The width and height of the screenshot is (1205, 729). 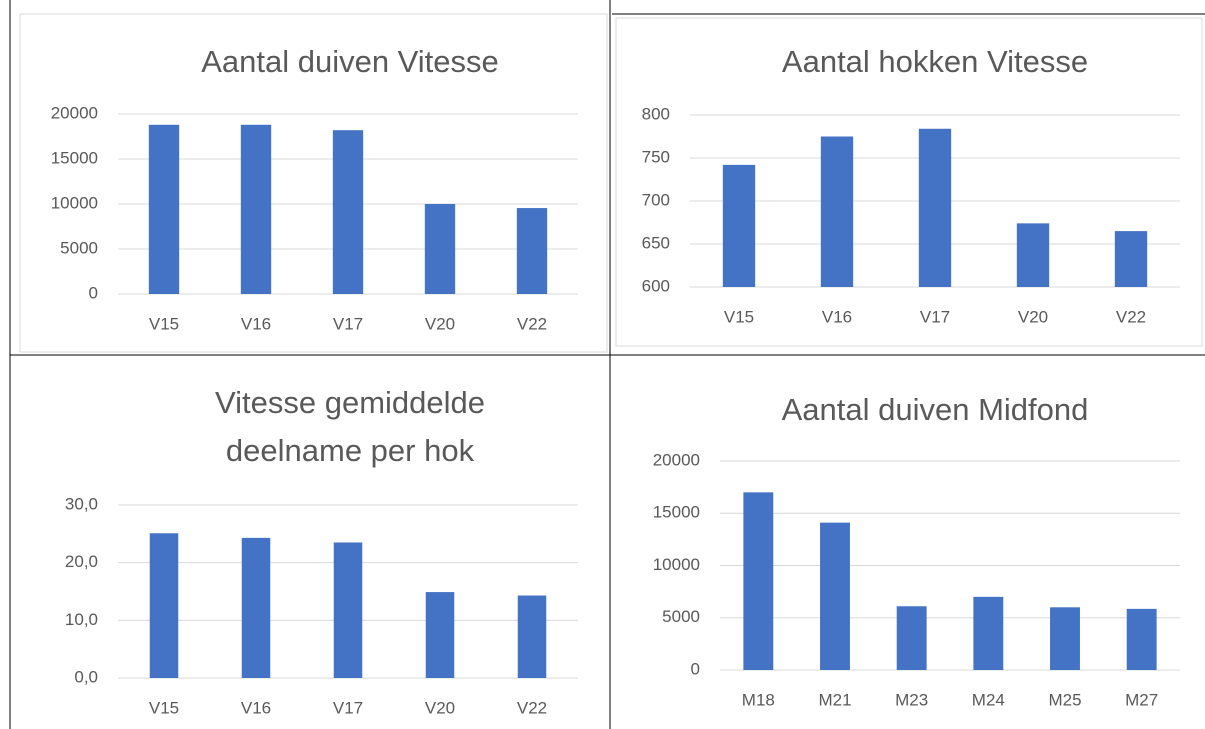 What do you see at coordinates (834, 699) in the screenshot?
I see `x-tick-label: M21` at bounding box center [834, 699].